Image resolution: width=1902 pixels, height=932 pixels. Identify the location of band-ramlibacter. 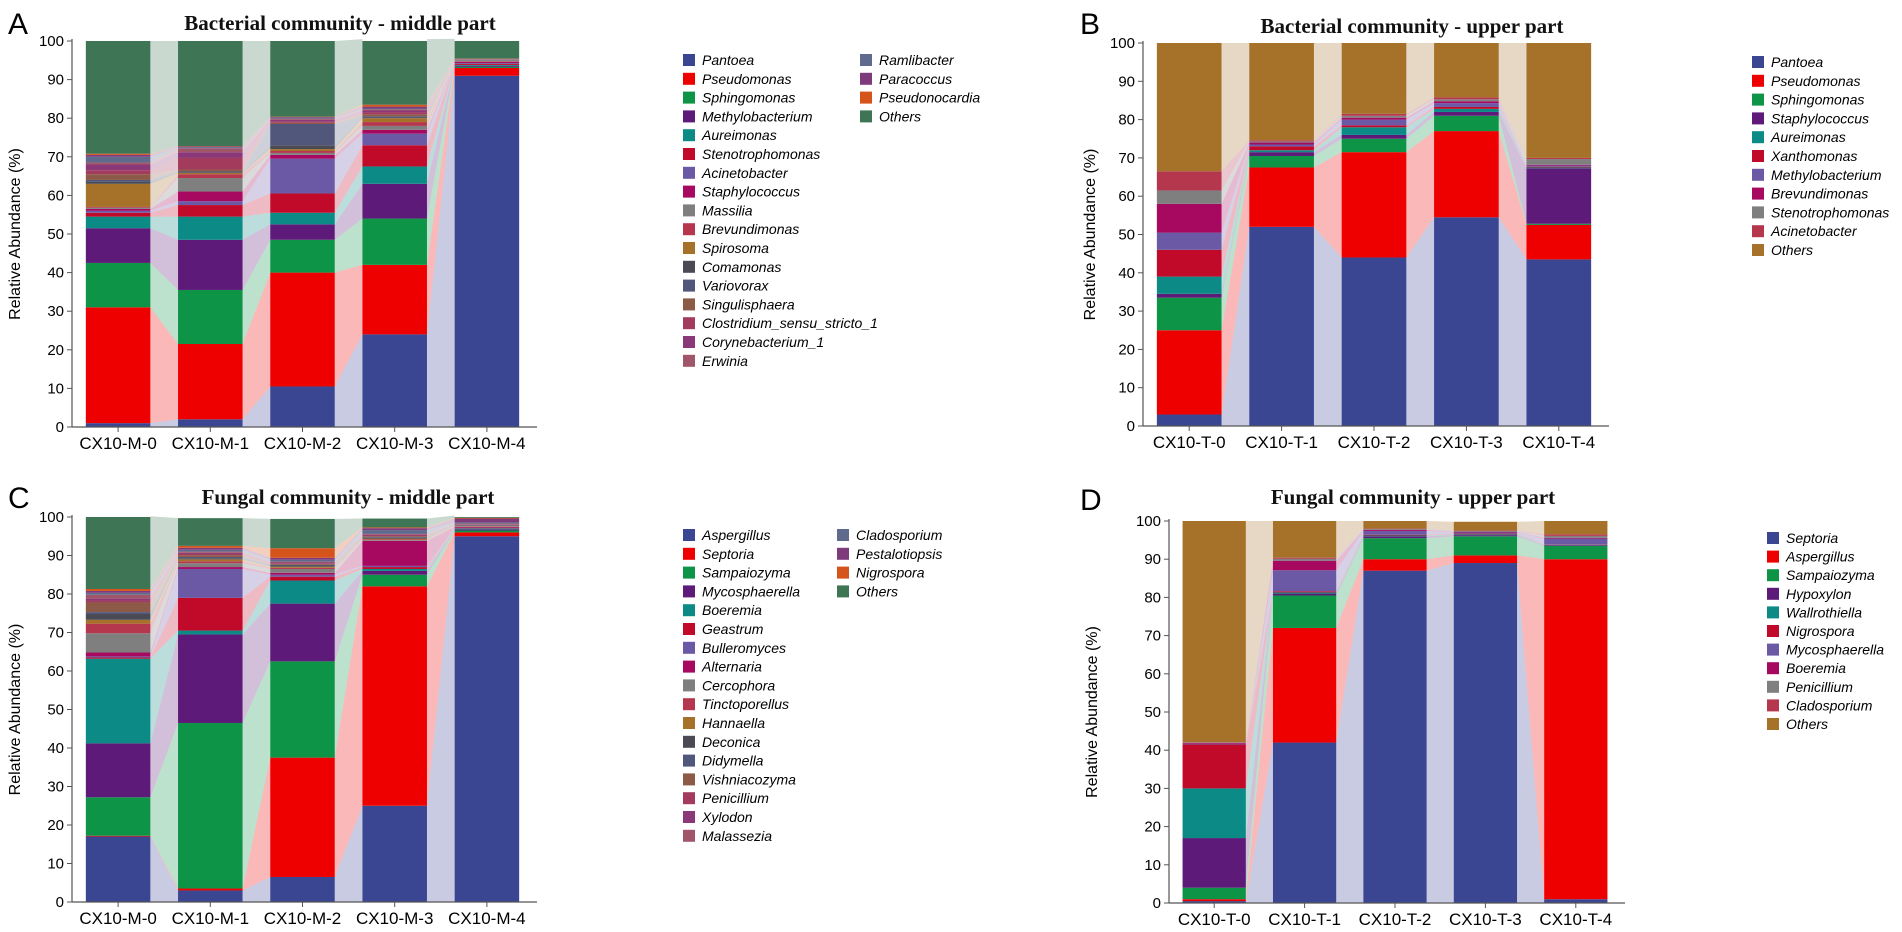
(256, 133).